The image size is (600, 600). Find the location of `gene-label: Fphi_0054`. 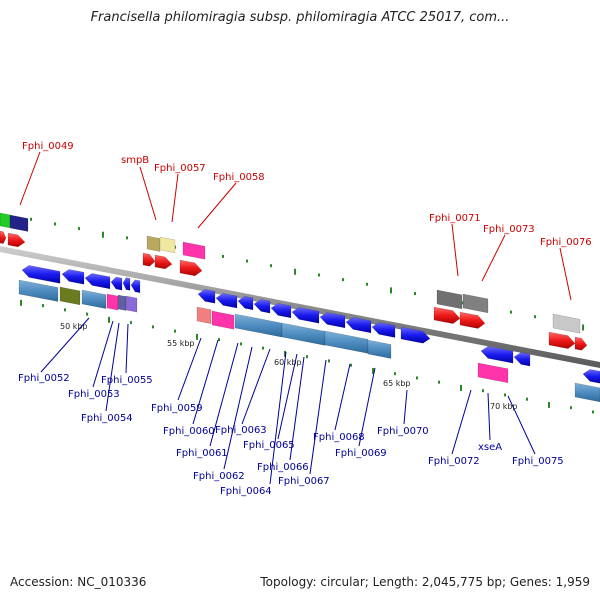

gene-label: Fphi_0054 is located at coordinates (107, 418).